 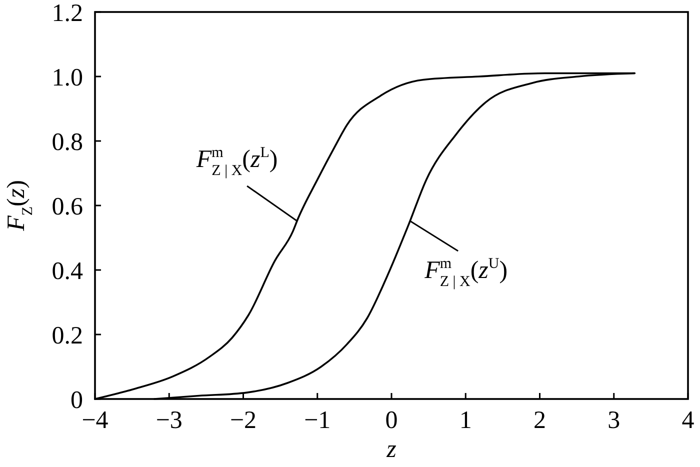 I want to click on x-axis-title: z, so click(x=391, y=449).